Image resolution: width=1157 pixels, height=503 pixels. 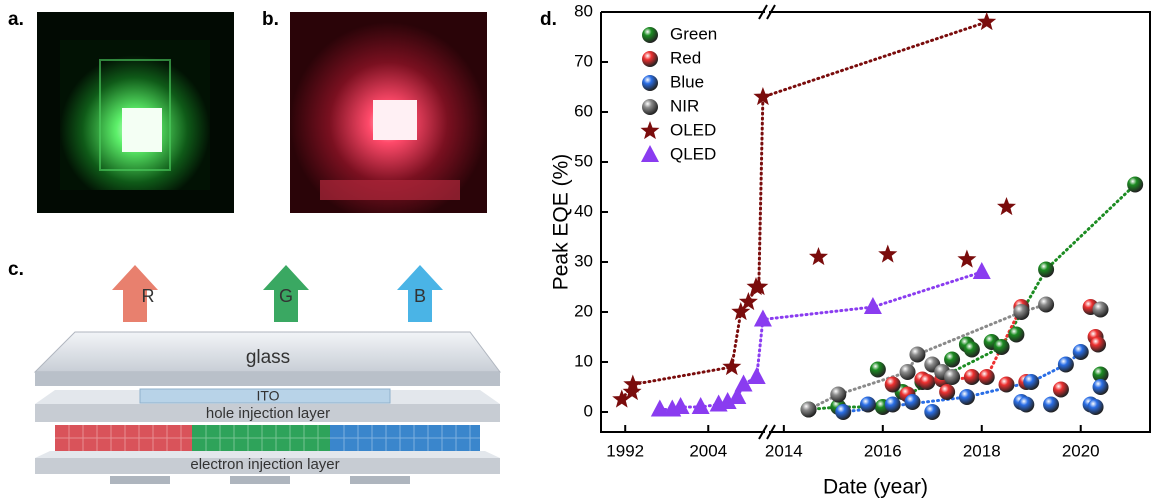 What do you see at coordinates (693, 129) in the screenshot?
I see `legend-label: OLED` at bounding box center [693, 129].